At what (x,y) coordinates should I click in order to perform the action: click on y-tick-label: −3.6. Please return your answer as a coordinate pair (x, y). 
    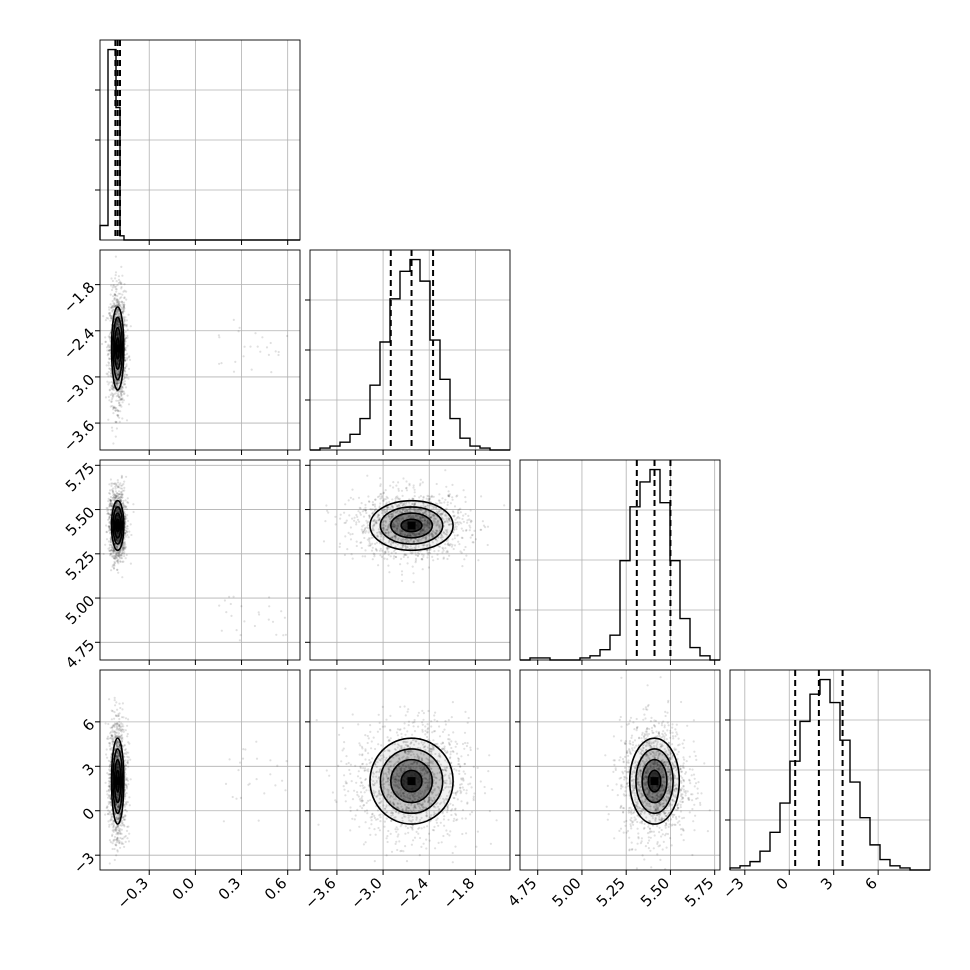
    Looking at the image, I should click on (79, 436).